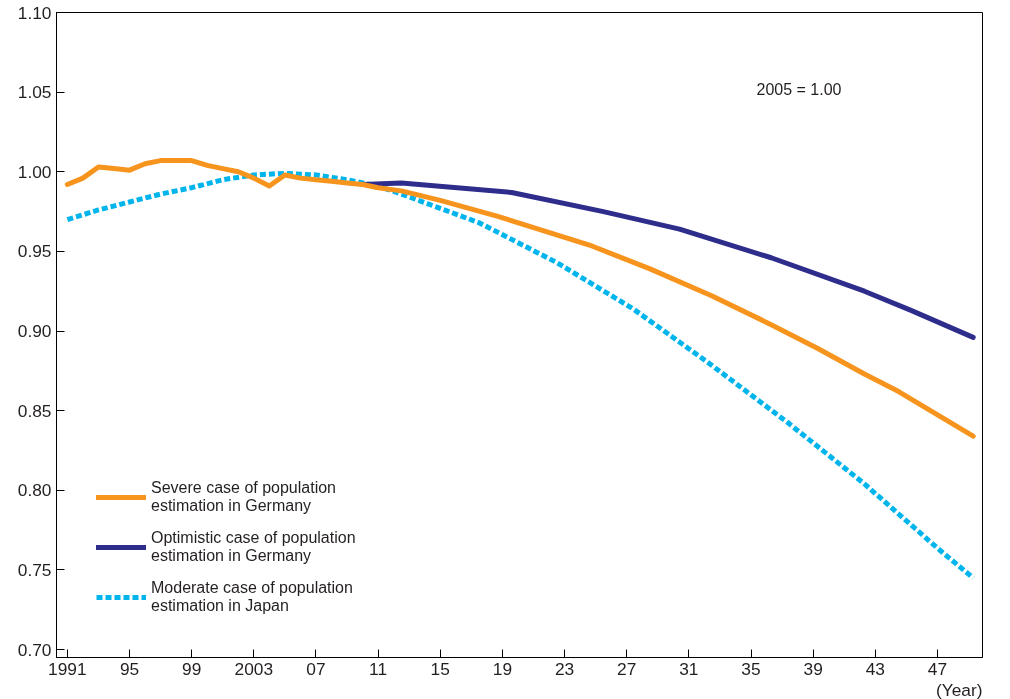 This screenshot has height=699, width=1010. I want to click on x-axis-title: (Year), so click(959, 689).